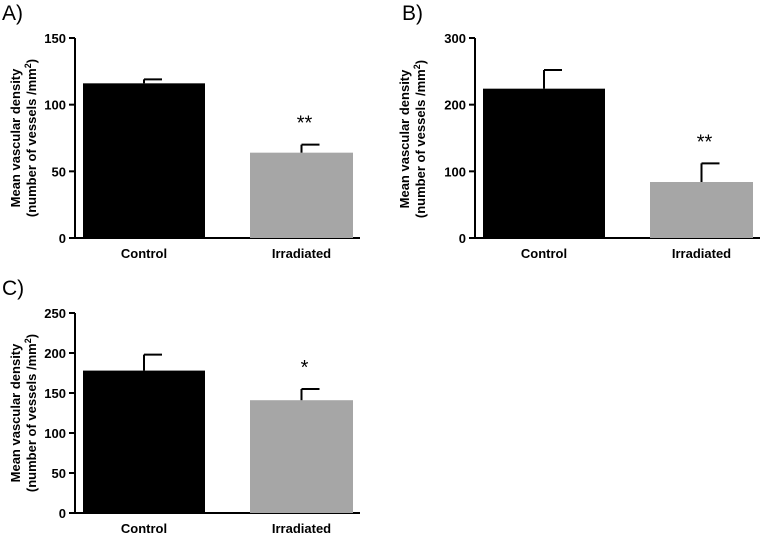  I want to click on panel-label: C), so click(13, 288).